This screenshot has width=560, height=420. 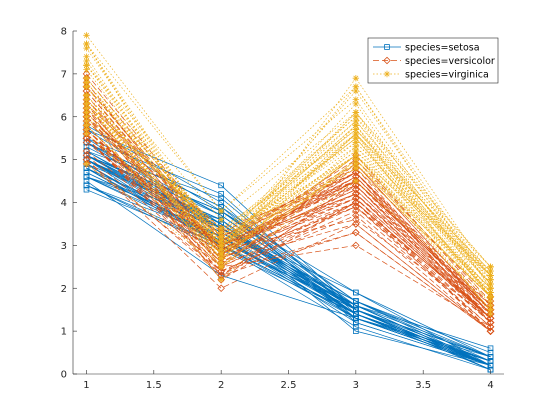 What do you see at coordinates (64, 375) in the screenshot?
I see `y-tick-label: 0` at bounding box center [64, 375].